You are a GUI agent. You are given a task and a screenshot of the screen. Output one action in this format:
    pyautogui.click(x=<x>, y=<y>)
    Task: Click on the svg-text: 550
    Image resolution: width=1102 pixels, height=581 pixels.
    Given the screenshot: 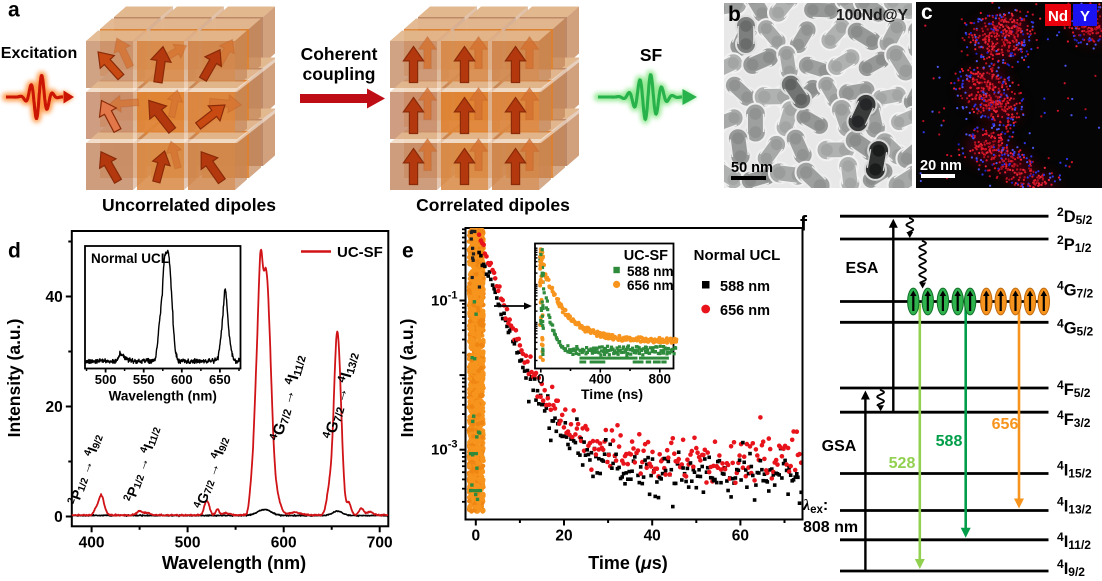 What is the action you would take?
    pyautogui.click(x=144, y=379)
    